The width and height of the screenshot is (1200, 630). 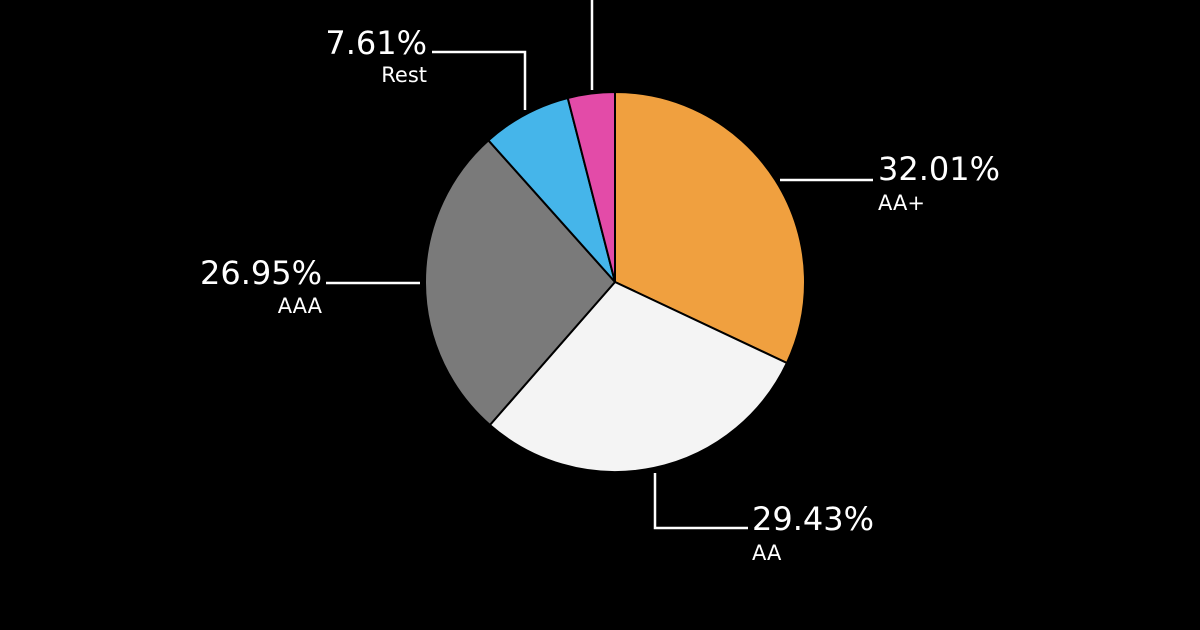 What do you see at coordinates (638, 376) in the screenshot?
I see `pie-slice-aa` at bounding box center [638, 376].